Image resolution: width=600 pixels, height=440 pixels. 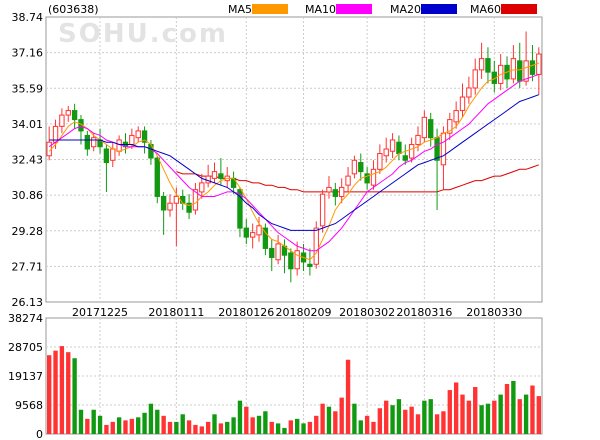 I want to click on watermark: SOHU.com, so click(x=143, y=34).